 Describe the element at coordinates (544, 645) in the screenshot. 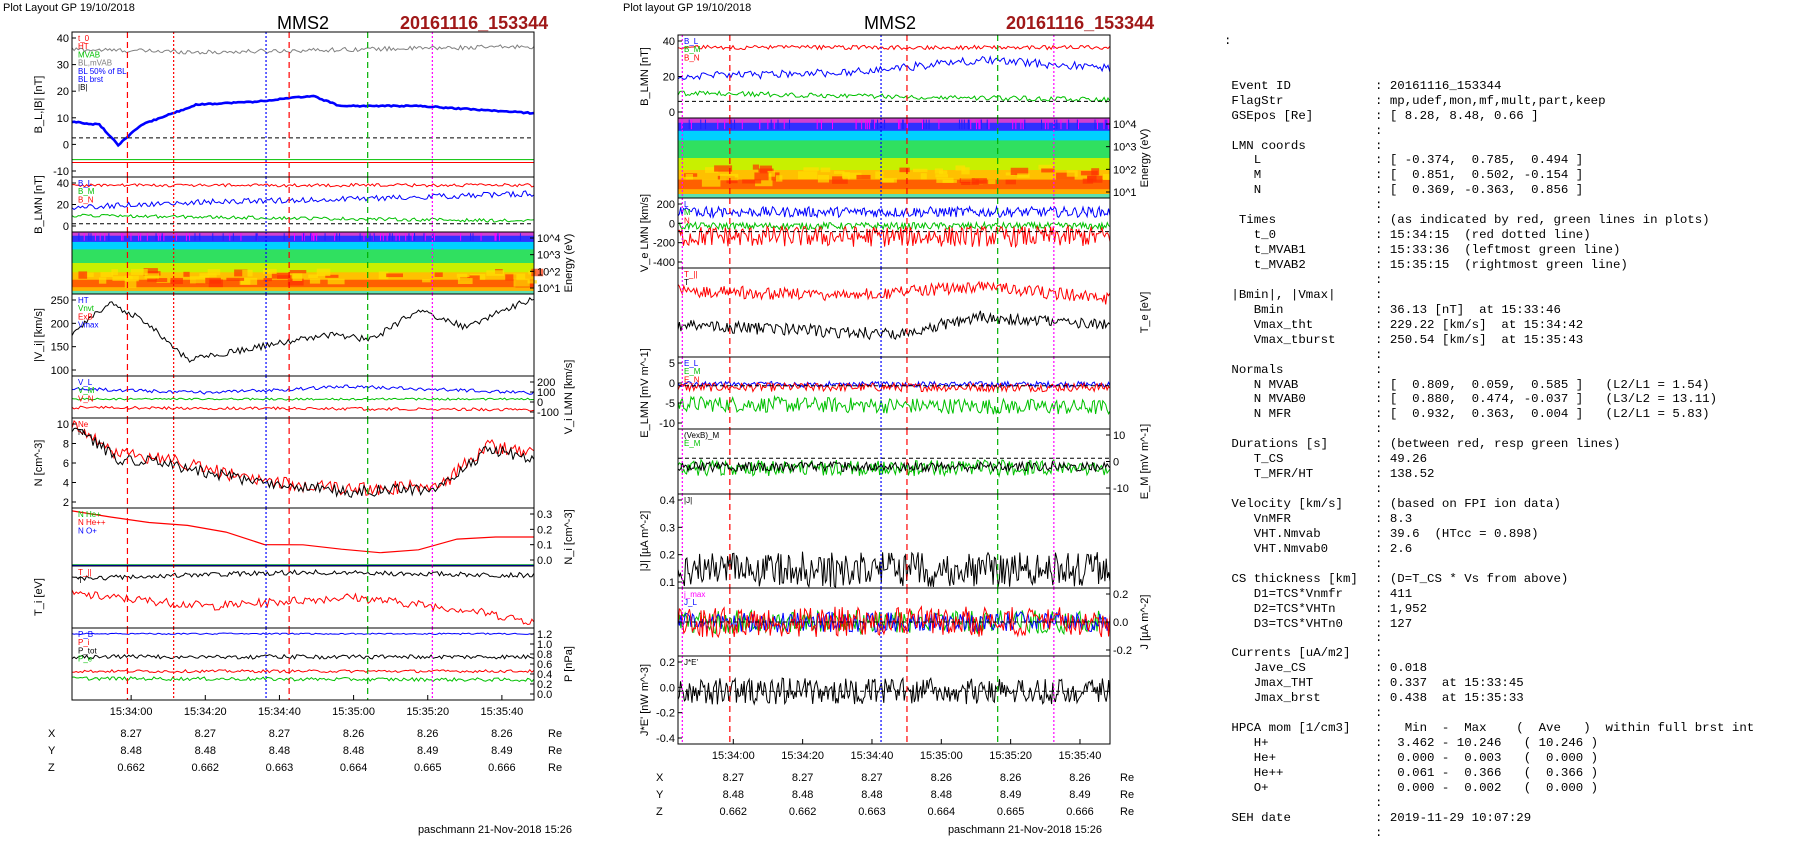

I see `y-tick-label: 1.0` at that location.